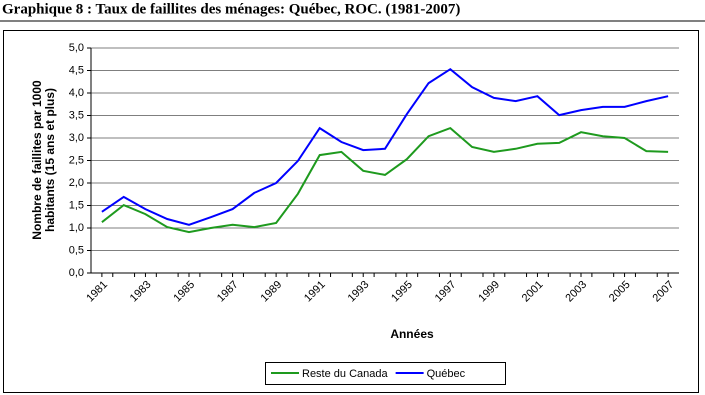 This screenshot has height=395, width=705. I want to click on legend-box, so click(385, 373).